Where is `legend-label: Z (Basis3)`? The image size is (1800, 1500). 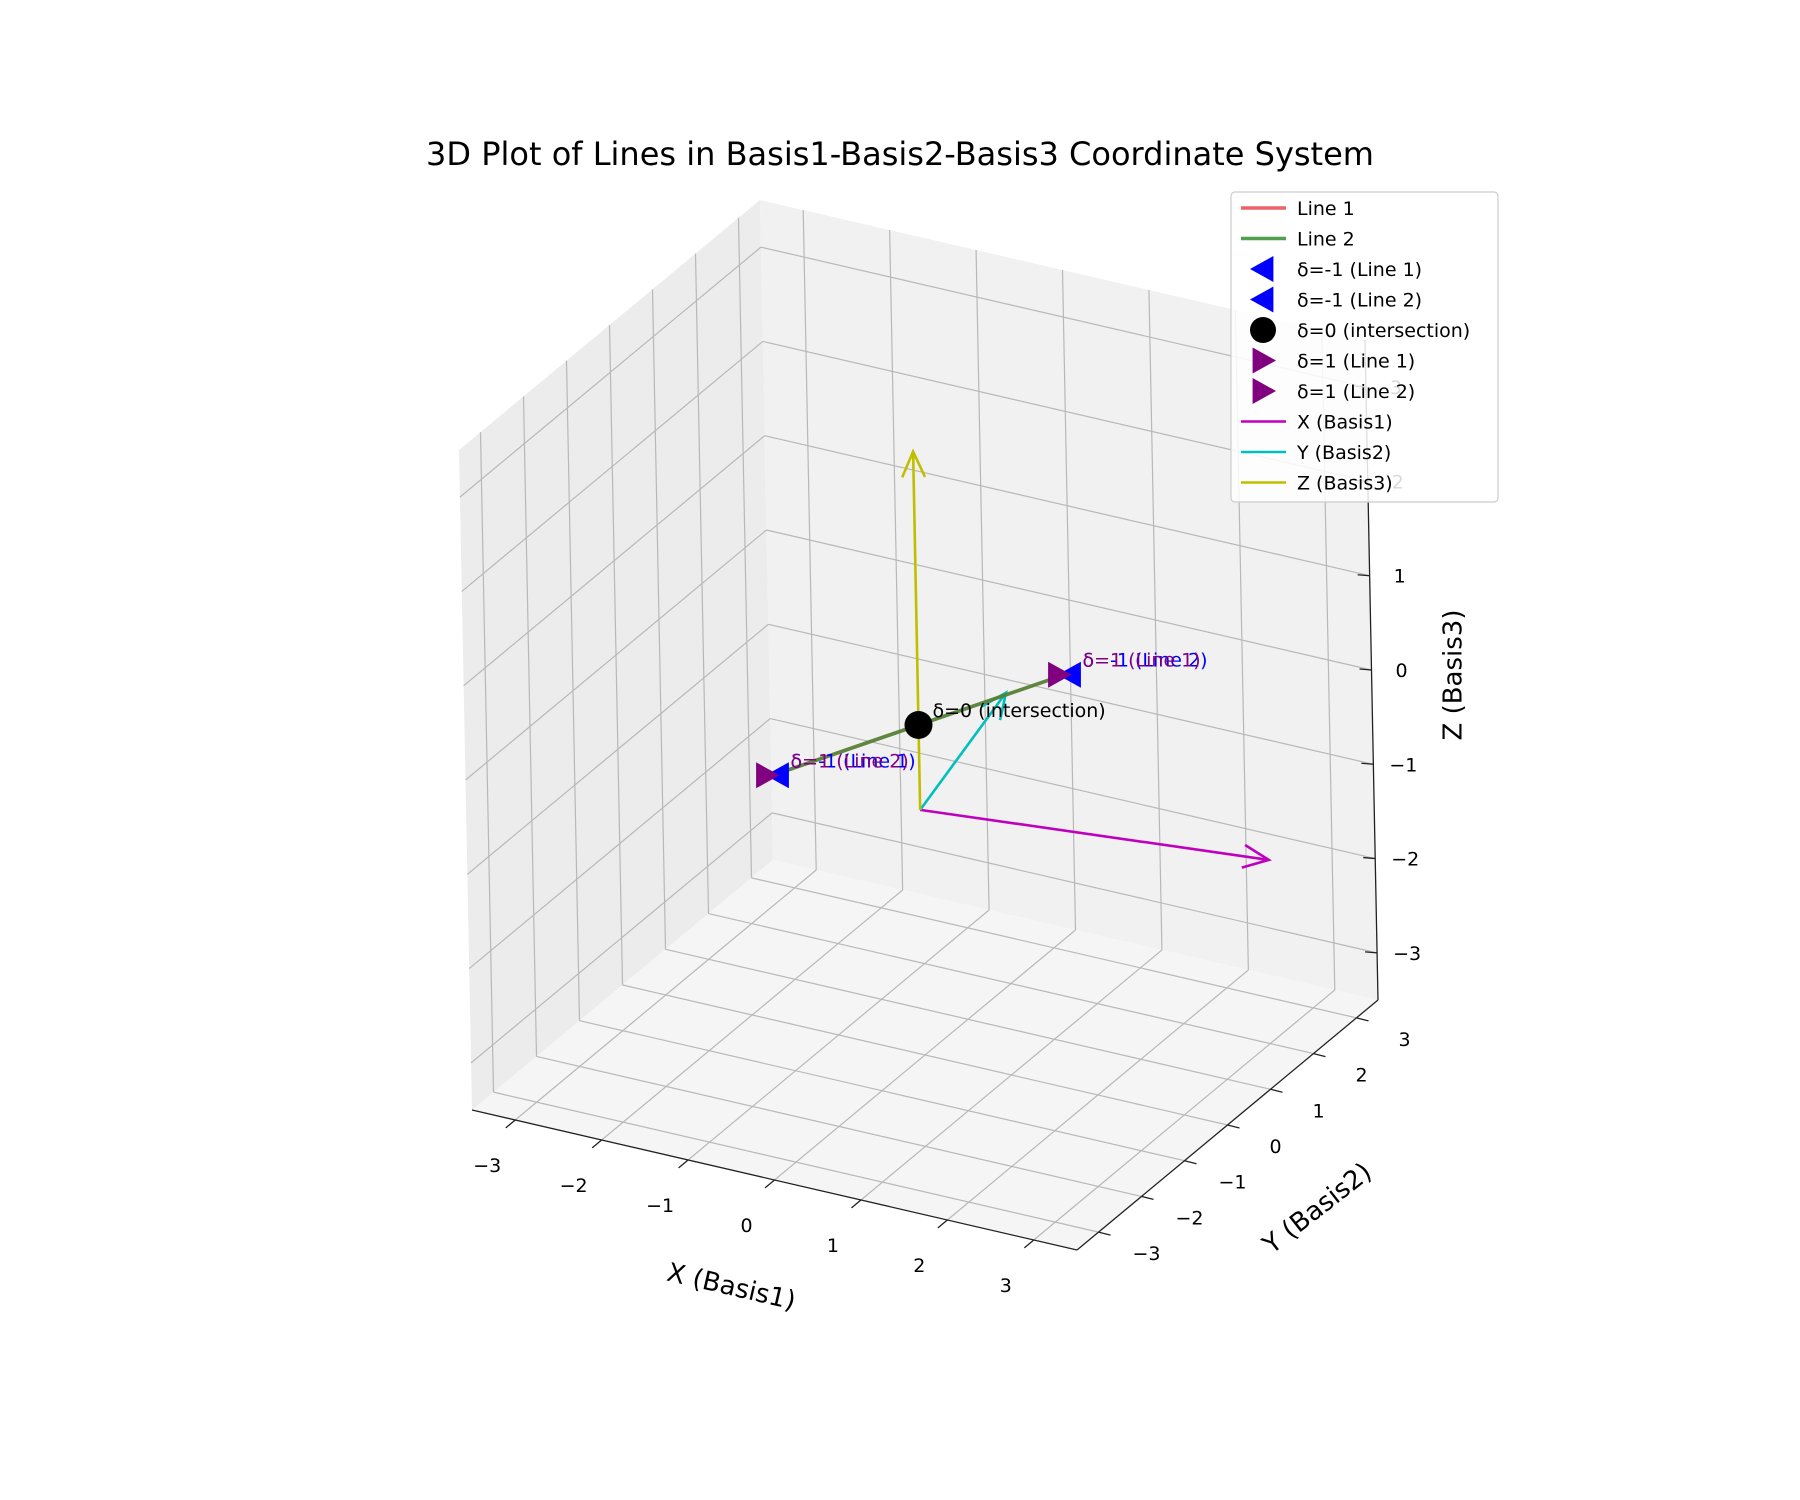
legend-label: Z (Basis3) is located at coordinates (1345, 484).